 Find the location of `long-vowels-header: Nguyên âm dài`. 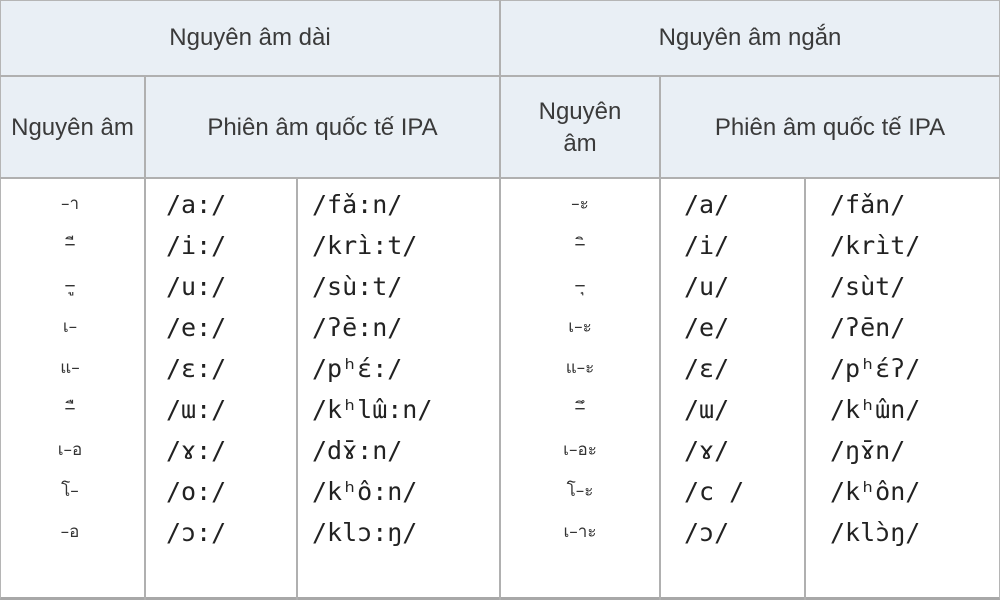

long-vowels-header: Nguyên âm dài is located at coordinates (250, 38).